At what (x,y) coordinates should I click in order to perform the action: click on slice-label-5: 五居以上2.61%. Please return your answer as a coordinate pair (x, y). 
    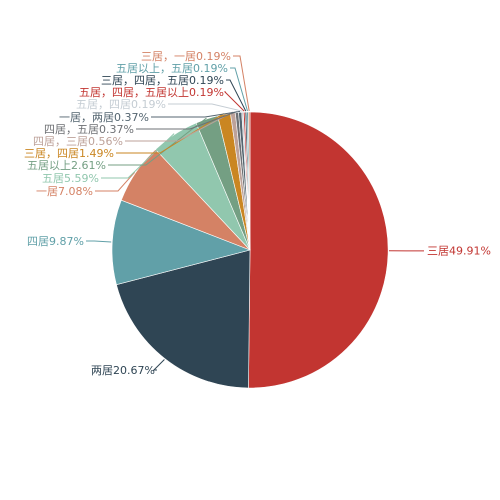
    Looking at the image, I should click on (66, 165).